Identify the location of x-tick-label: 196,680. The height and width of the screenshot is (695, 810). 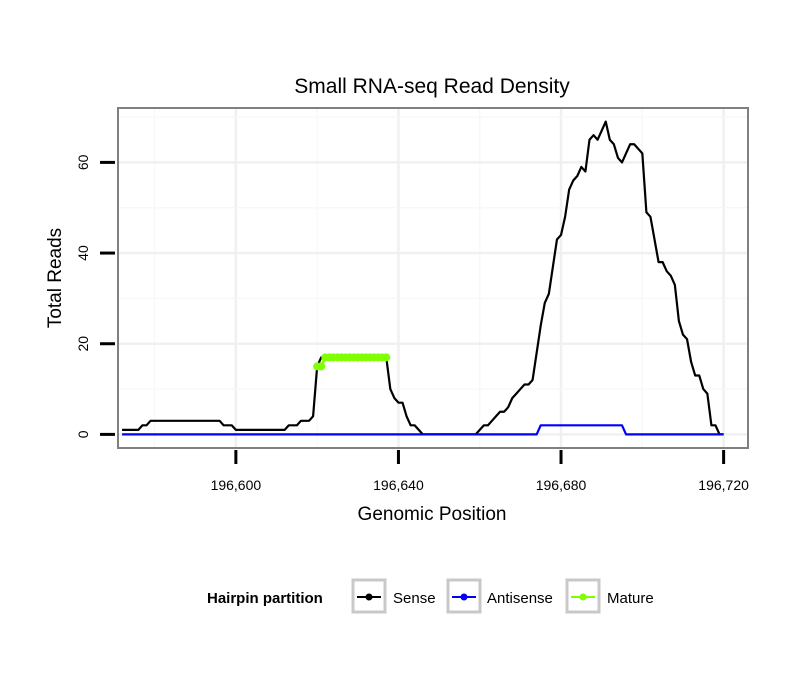
(561, 485).